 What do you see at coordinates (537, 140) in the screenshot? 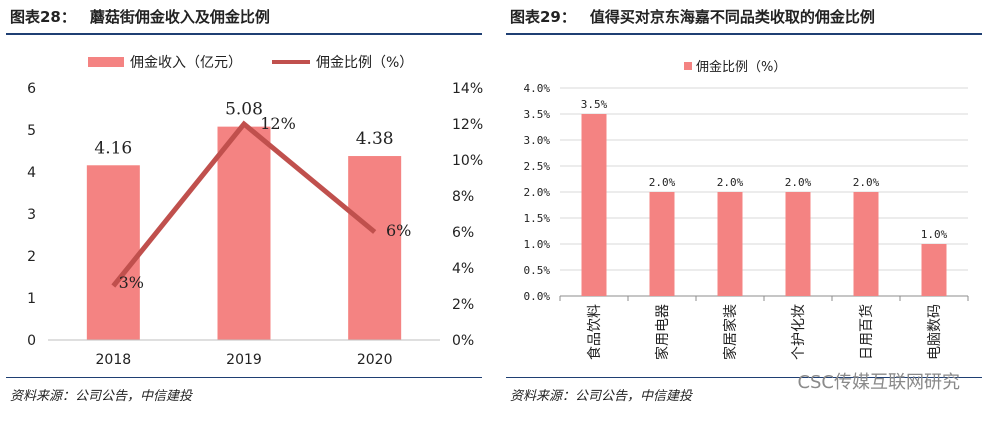
I see `y-tick-label: 3.0%` at bounding box center [537, 140].